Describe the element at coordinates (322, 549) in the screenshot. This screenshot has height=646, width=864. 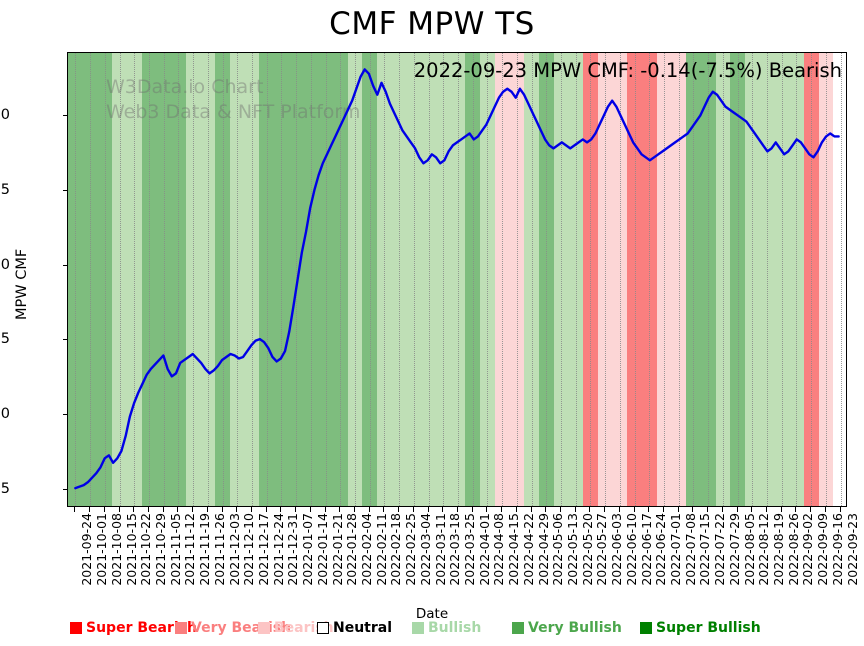
I see `x-tick-label: 2022-01-14` at that location.